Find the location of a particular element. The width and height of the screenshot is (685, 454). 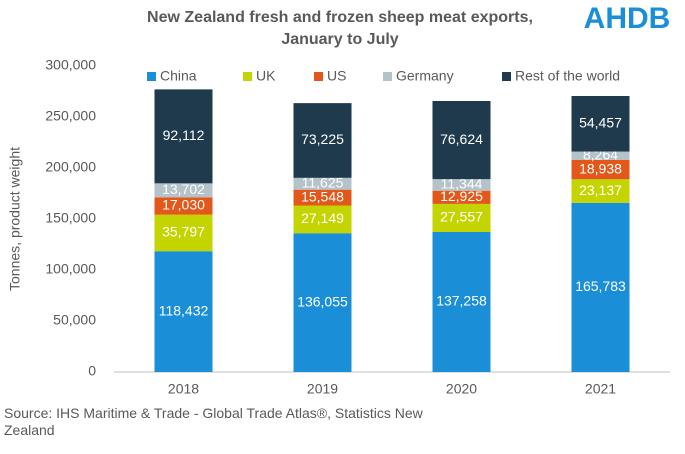

y-tick-label: 300,000 is located at coordinates (70, 65).